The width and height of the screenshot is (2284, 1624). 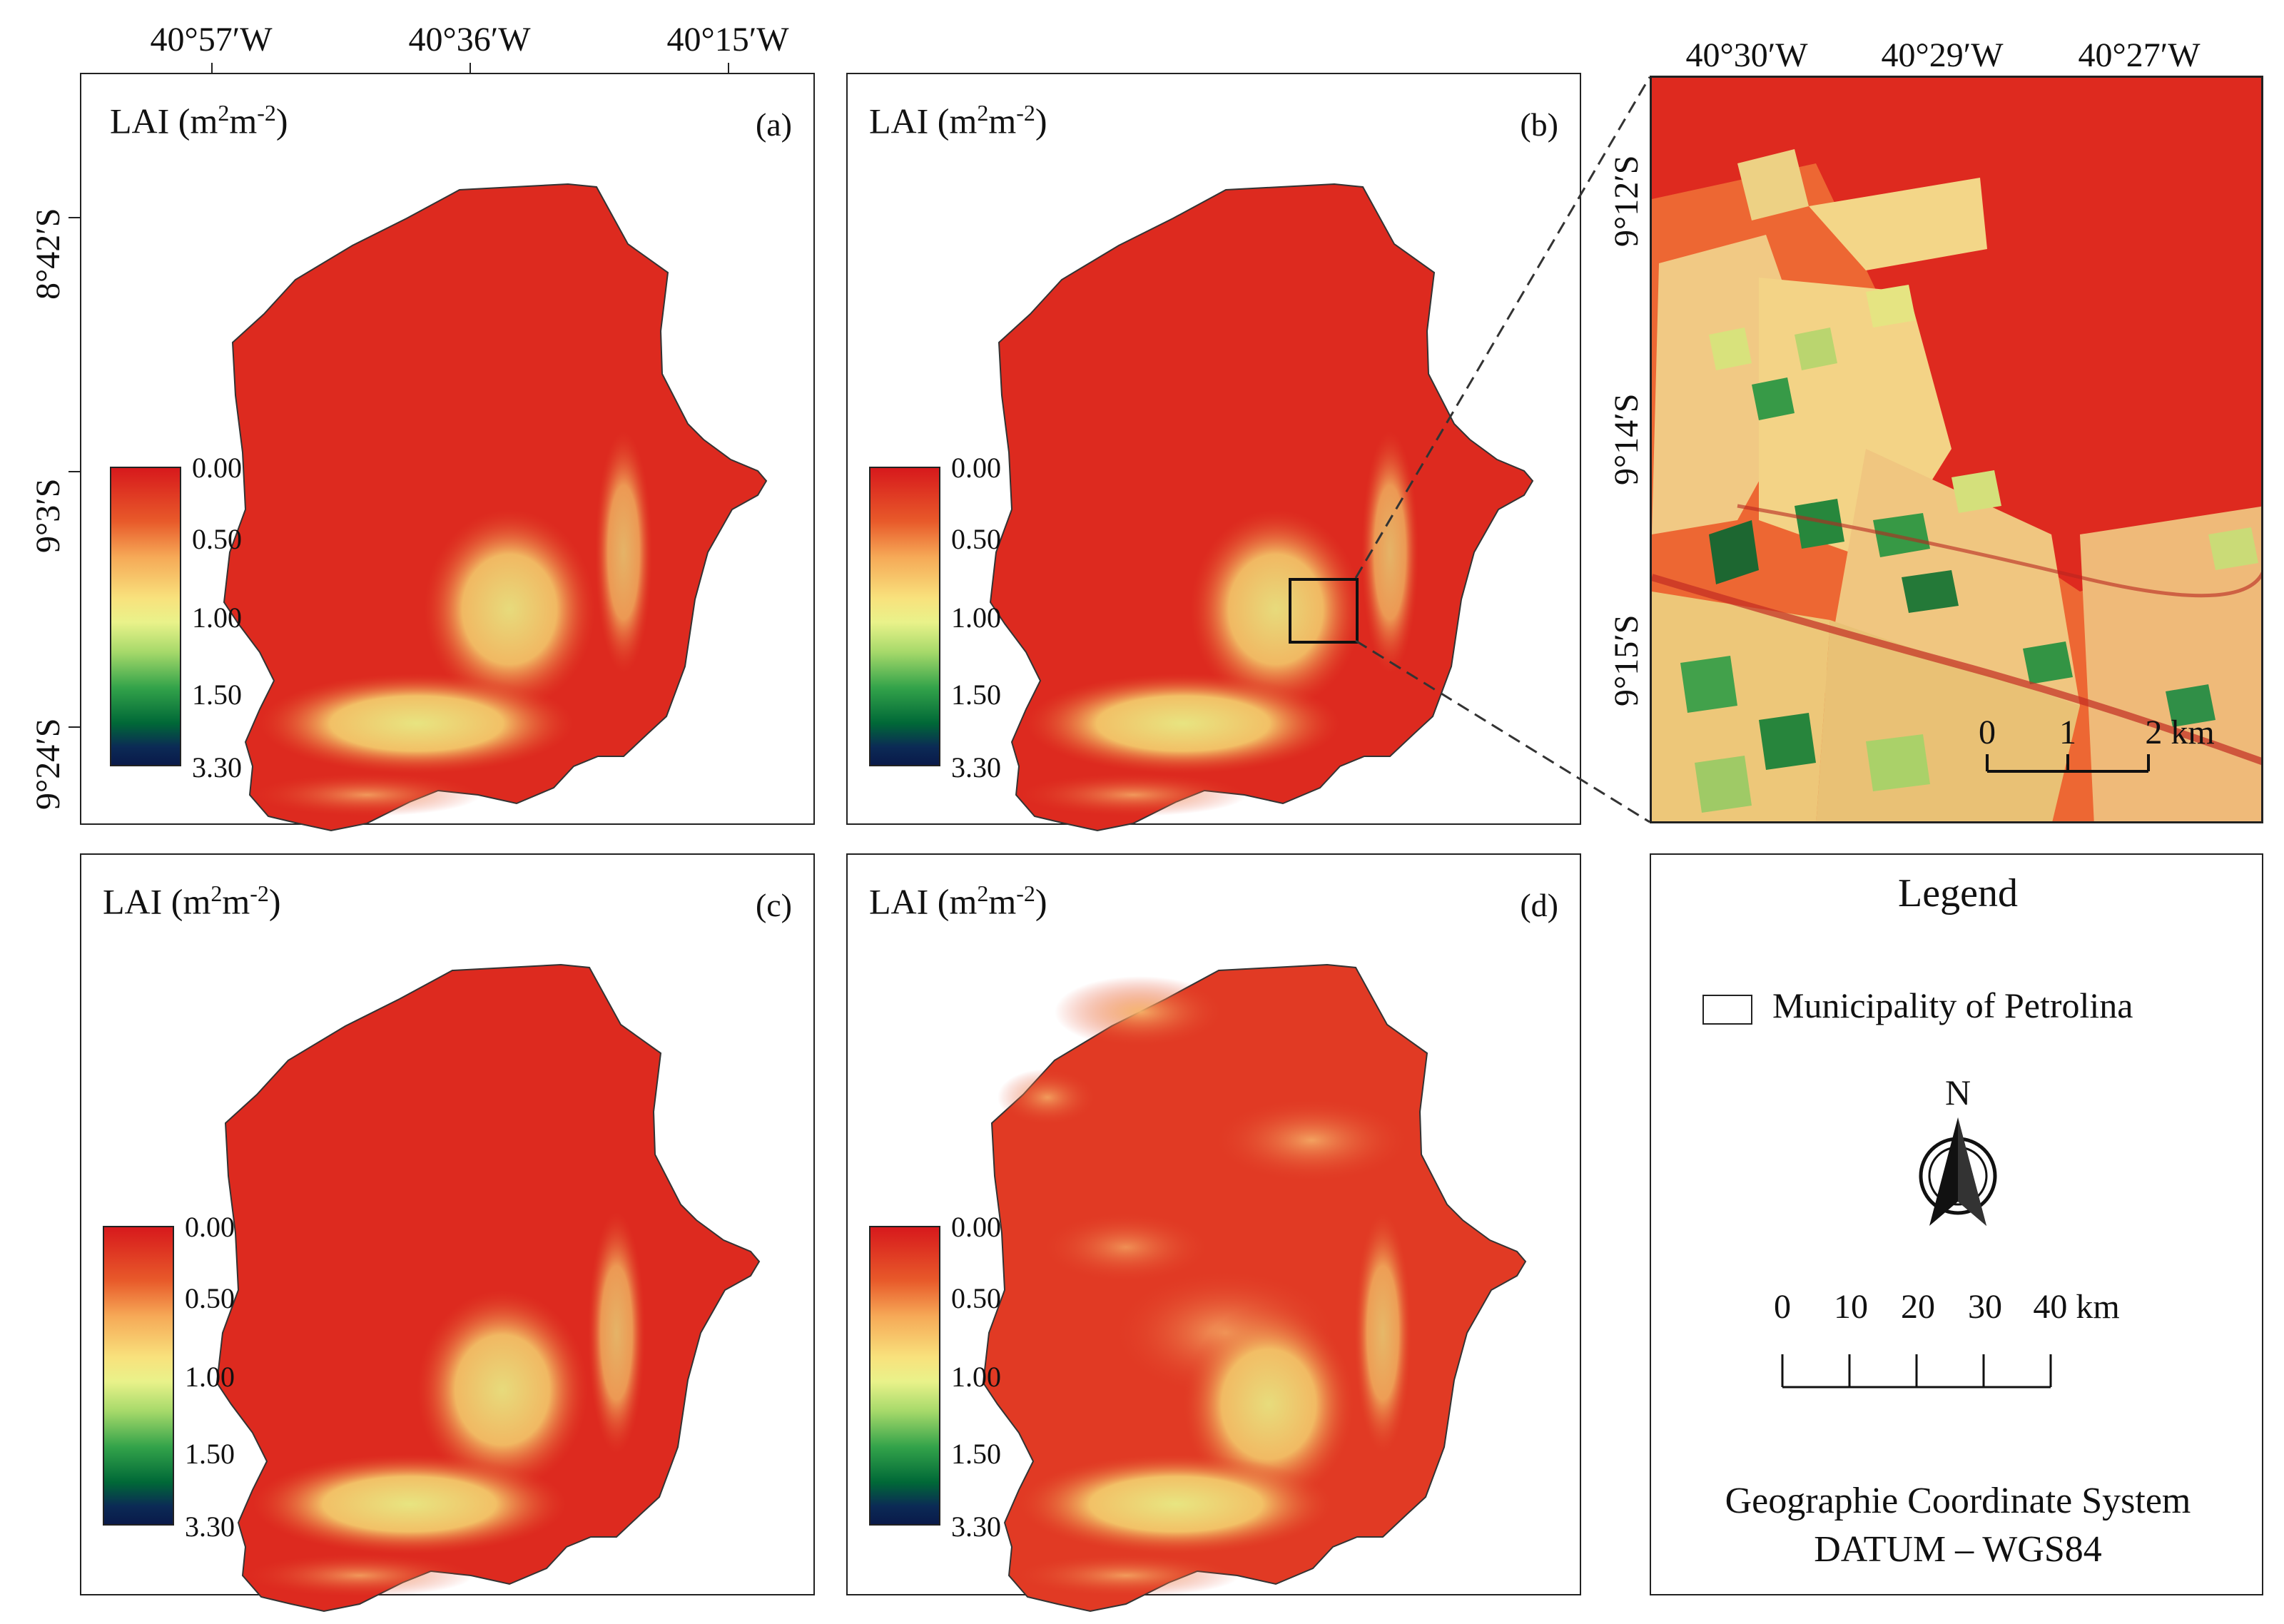 I want to click on panel-c-region-map, so click(x=488, y=1288).